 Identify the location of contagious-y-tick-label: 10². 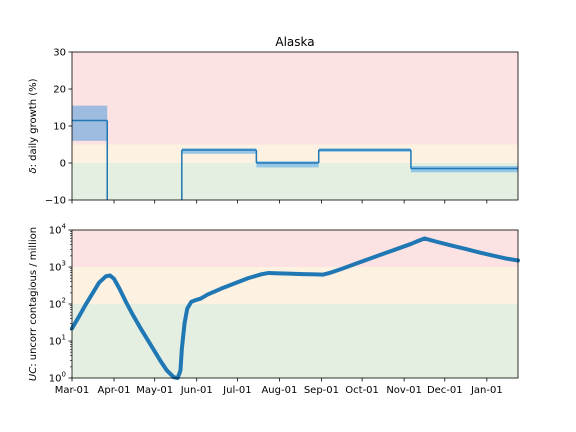
(57, 304).